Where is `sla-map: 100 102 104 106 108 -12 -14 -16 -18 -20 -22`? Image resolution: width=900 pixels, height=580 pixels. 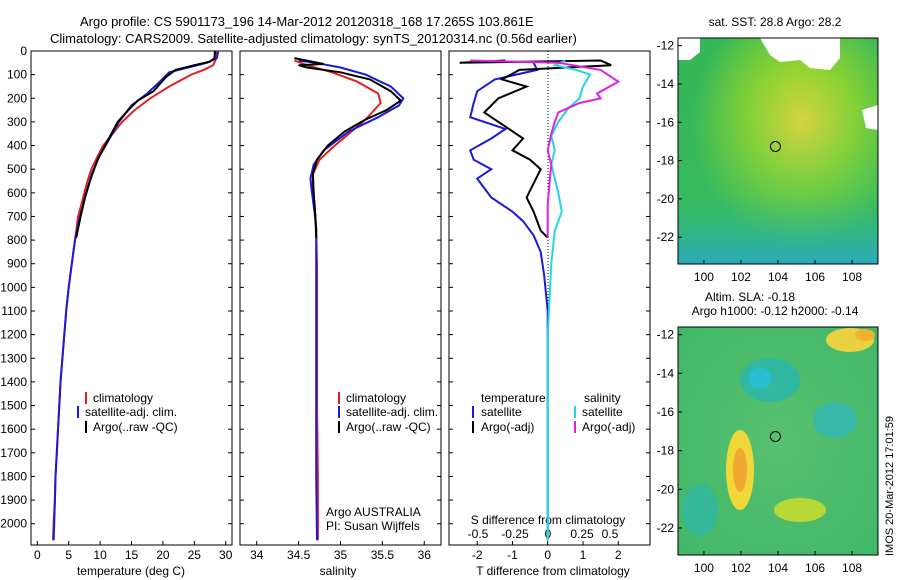 sla-map: 100 102 104 106 108 -12 -14 -16 -18 -20 -22 is located at coordinates (768, 450).